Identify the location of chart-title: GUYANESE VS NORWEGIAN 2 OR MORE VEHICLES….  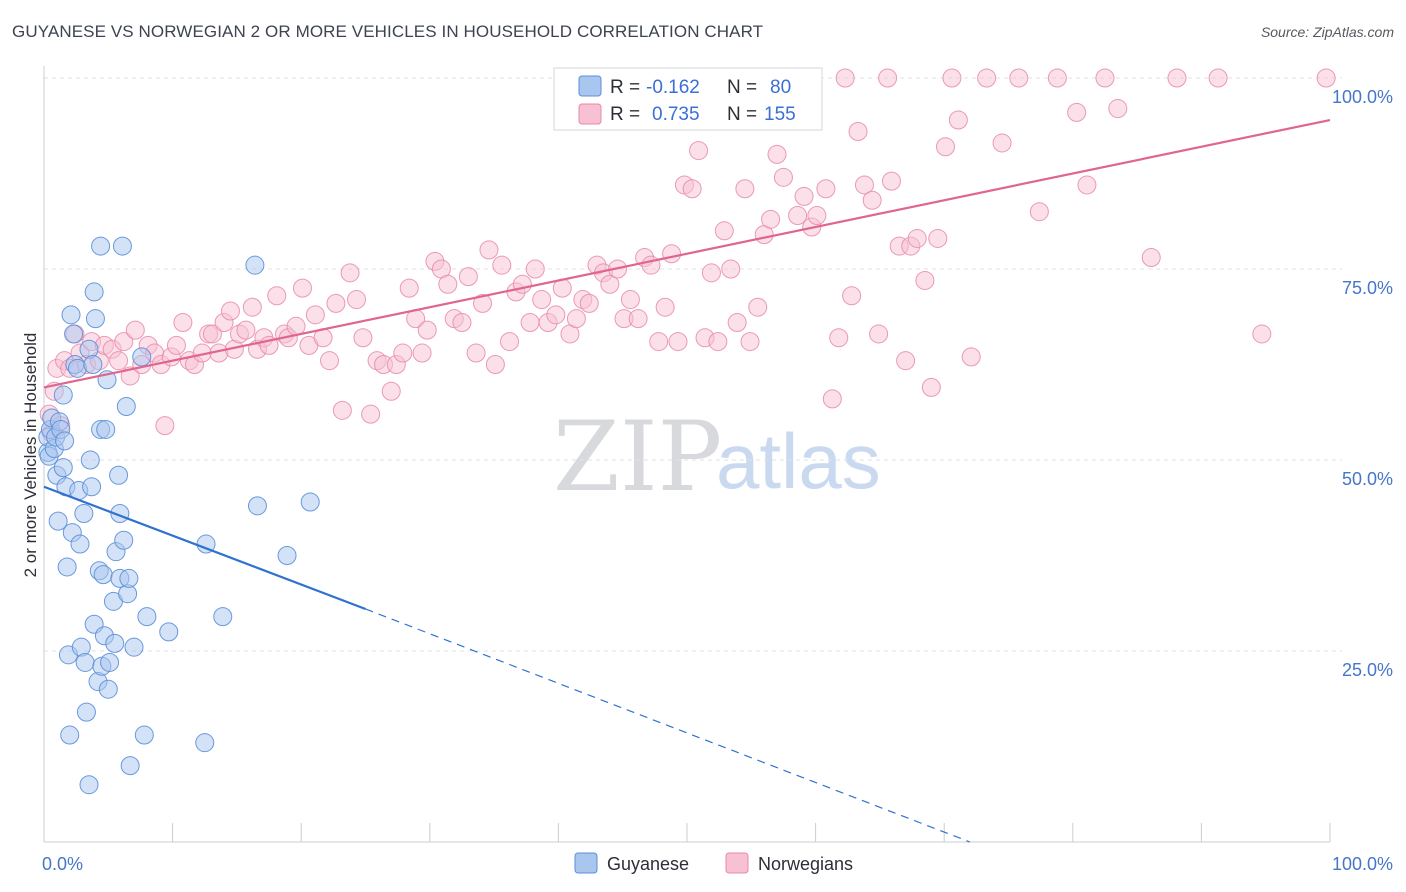
(388, 31).